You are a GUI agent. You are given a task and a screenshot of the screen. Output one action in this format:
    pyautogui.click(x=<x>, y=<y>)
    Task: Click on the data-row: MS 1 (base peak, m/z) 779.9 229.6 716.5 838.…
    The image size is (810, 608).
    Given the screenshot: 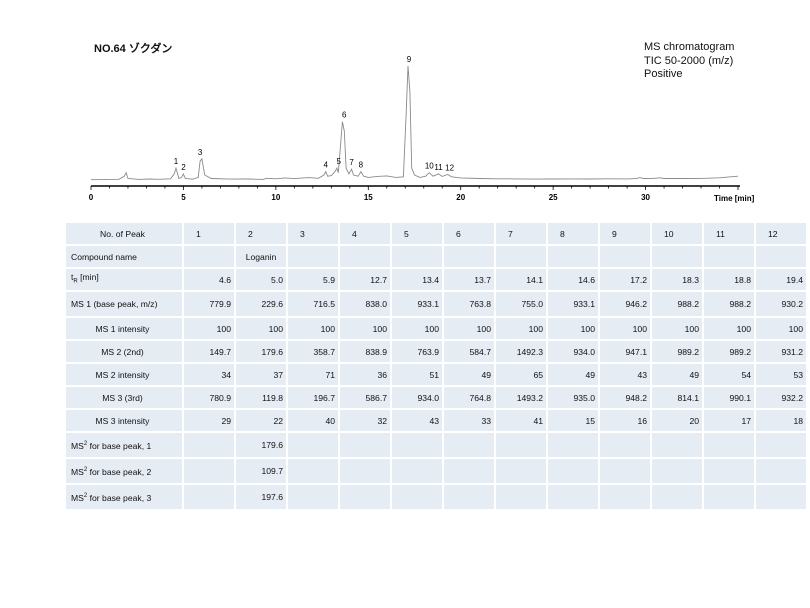 What is the action you would take?
    pyautogui.click(x=436, y=304)
    